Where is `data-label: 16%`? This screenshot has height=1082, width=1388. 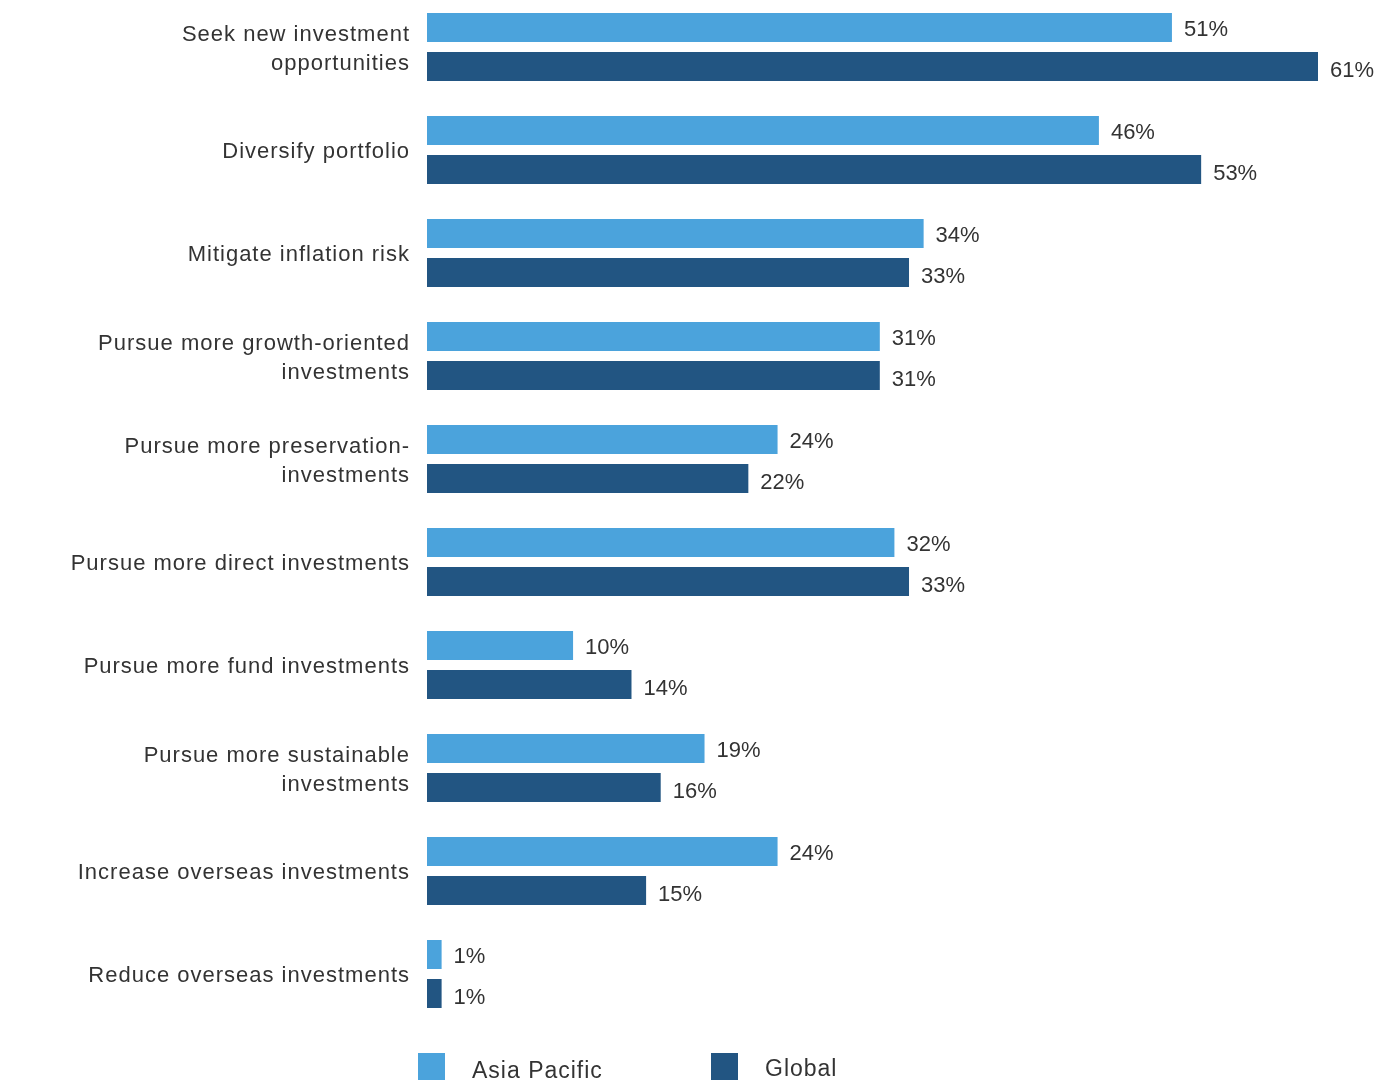
data-label: 16% is located at coordinates (694, 790).